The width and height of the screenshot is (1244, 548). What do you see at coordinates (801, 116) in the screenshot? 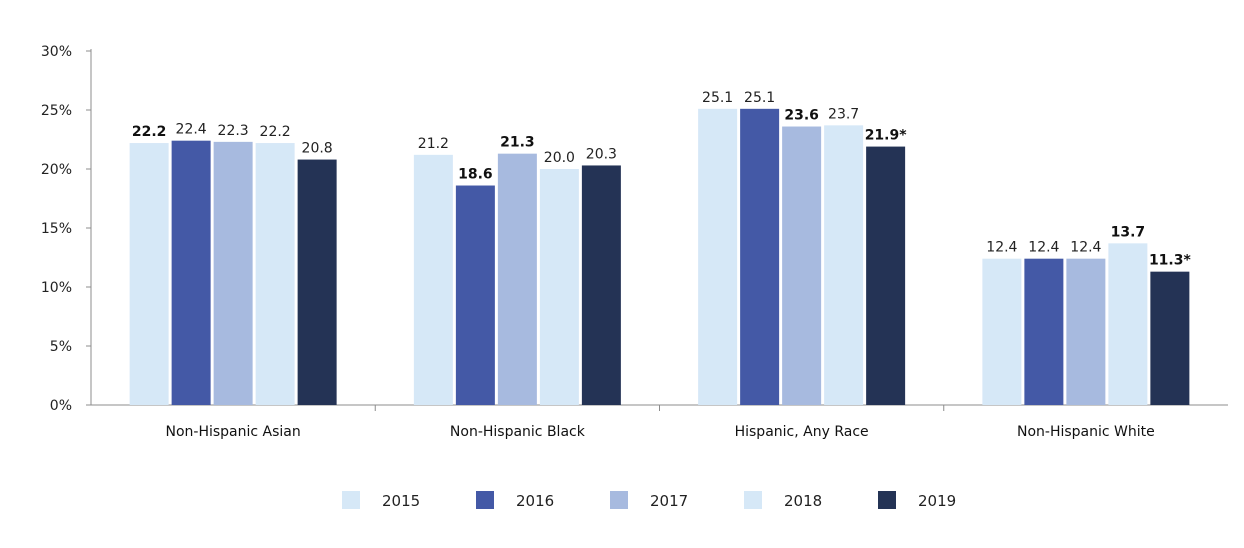
I see `bar-value-label: 23.6` at bounding box center [801, 116].